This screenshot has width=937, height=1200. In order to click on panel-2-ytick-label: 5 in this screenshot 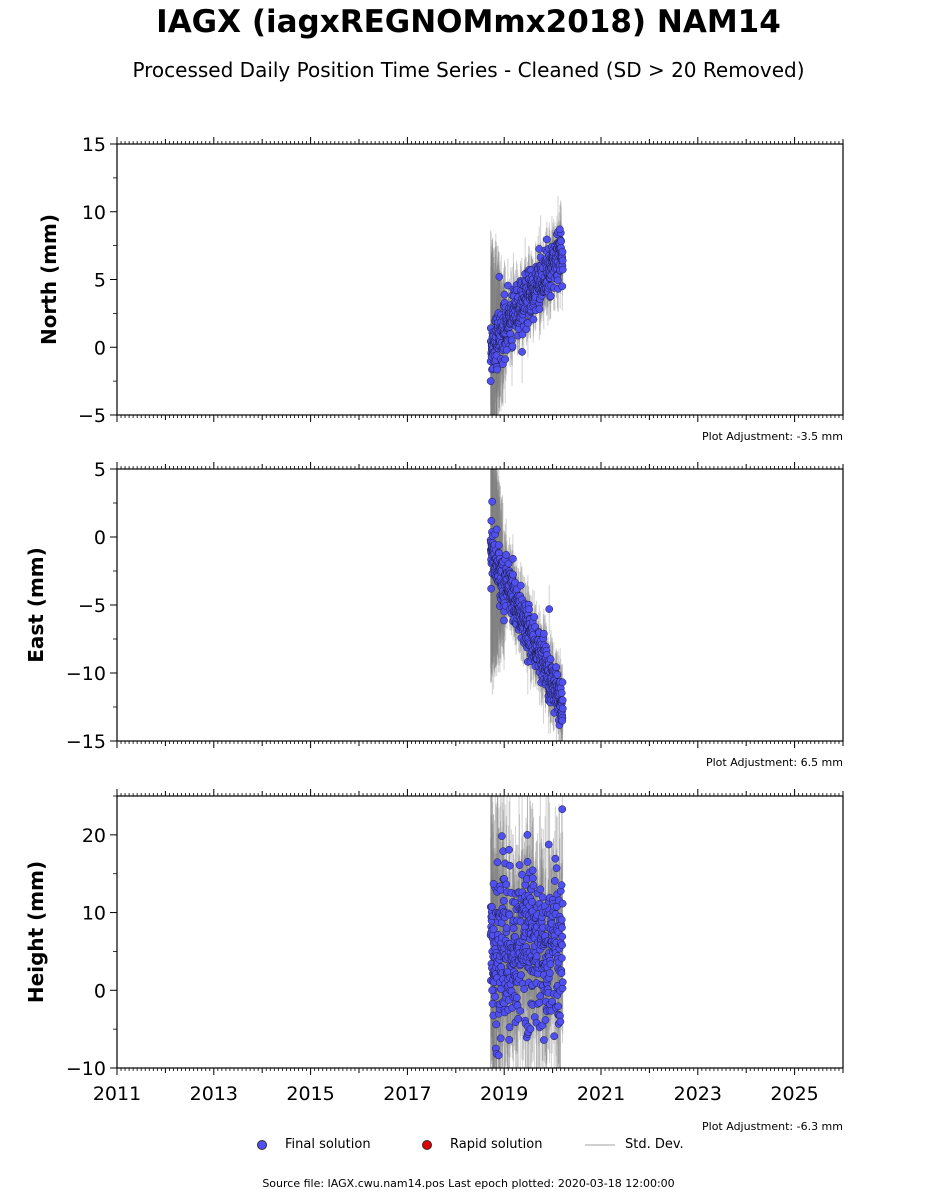, I will do `click(100, 470)`.